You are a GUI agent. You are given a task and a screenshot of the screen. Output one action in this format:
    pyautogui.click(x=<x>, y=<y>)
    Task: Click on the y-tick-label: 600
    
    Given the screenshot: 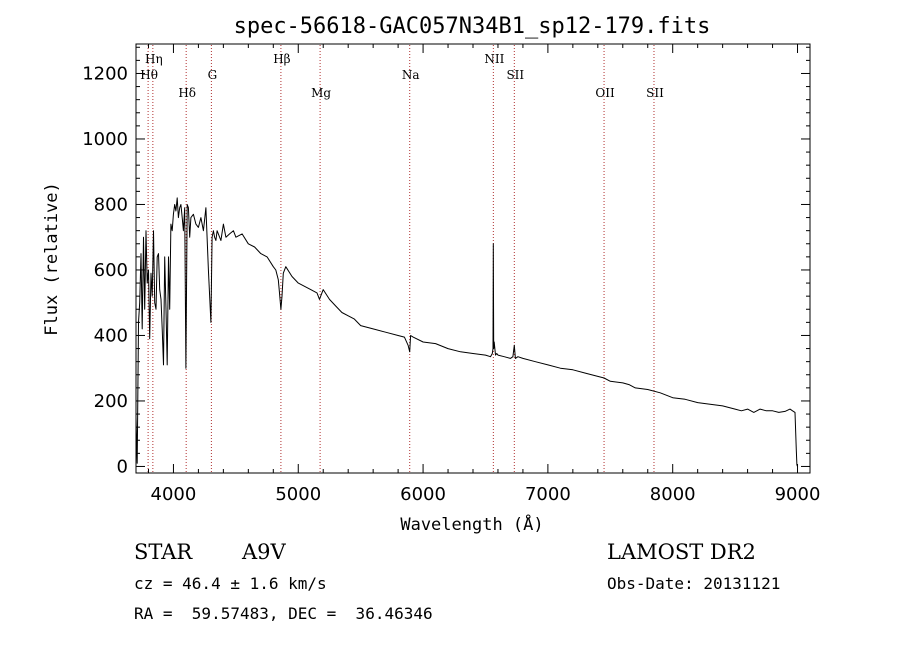 What is the action you would take?
    pyautogui.click(x=111, y=270)
    